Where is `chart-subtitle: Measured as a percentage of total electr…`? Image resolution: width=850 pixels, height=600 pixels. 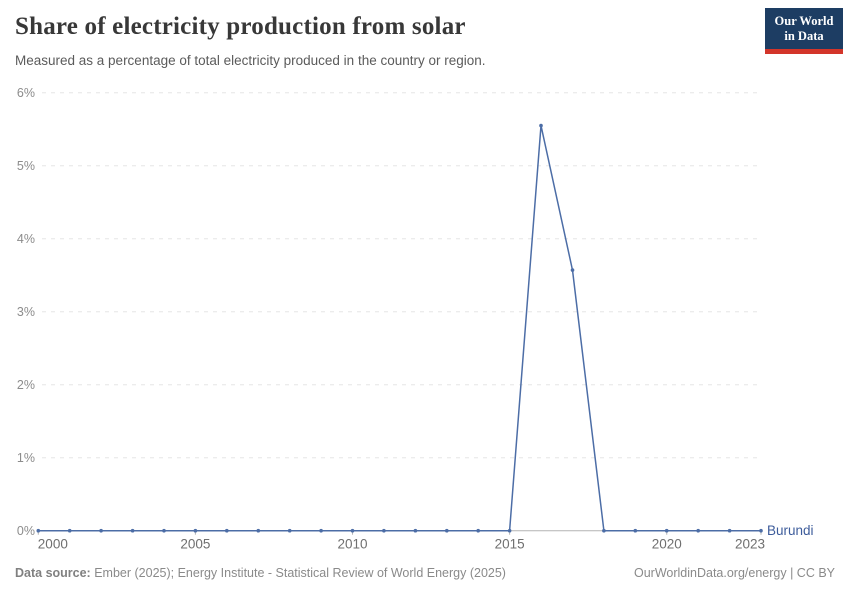 chart-subtitle: Measured as a percentage of total electr… is located at coordinates (250, 60).